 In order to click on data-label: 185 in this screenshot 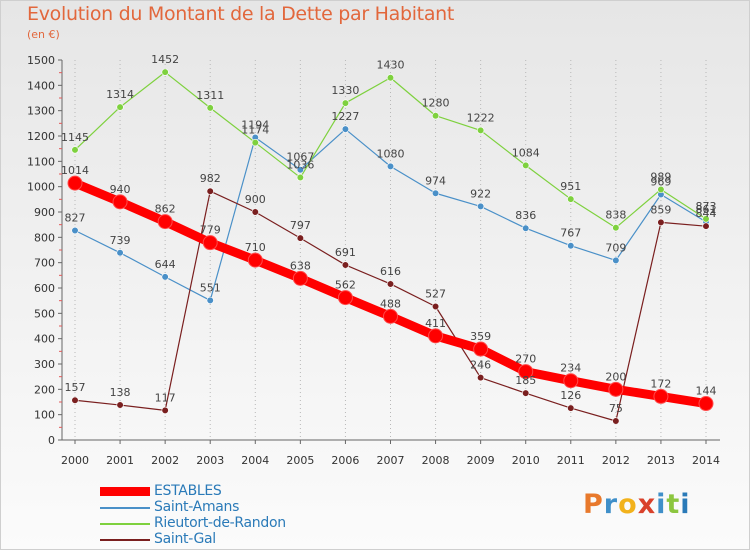, I will do `click(525, 380)`.